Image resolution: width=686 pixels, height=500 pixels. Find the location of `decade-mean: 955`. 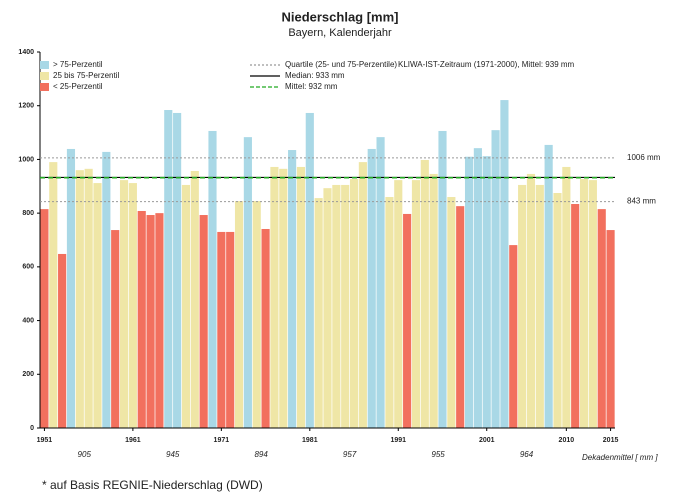

decade-mean: 955 is located at coordinates (438, 454).